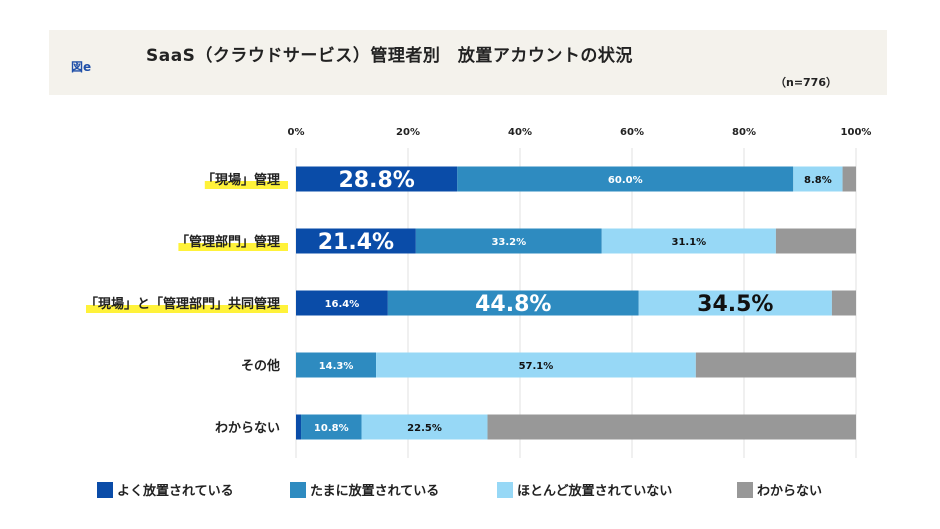 This screenshot has height=529, width=940. Describe the element at coordinates (375, 491) in the screenshot. I see `legend-label: たまに放置されている` at that location.